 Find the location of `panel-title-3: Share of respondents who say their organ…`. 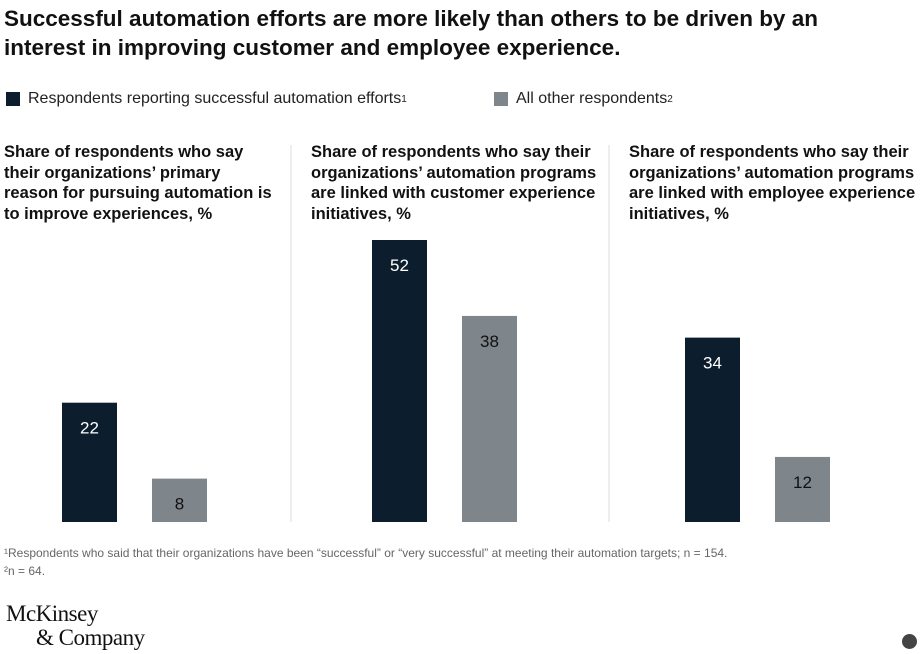

panel-title-3: Share of respondents who say their organ… is located at coordinates (772, 183).